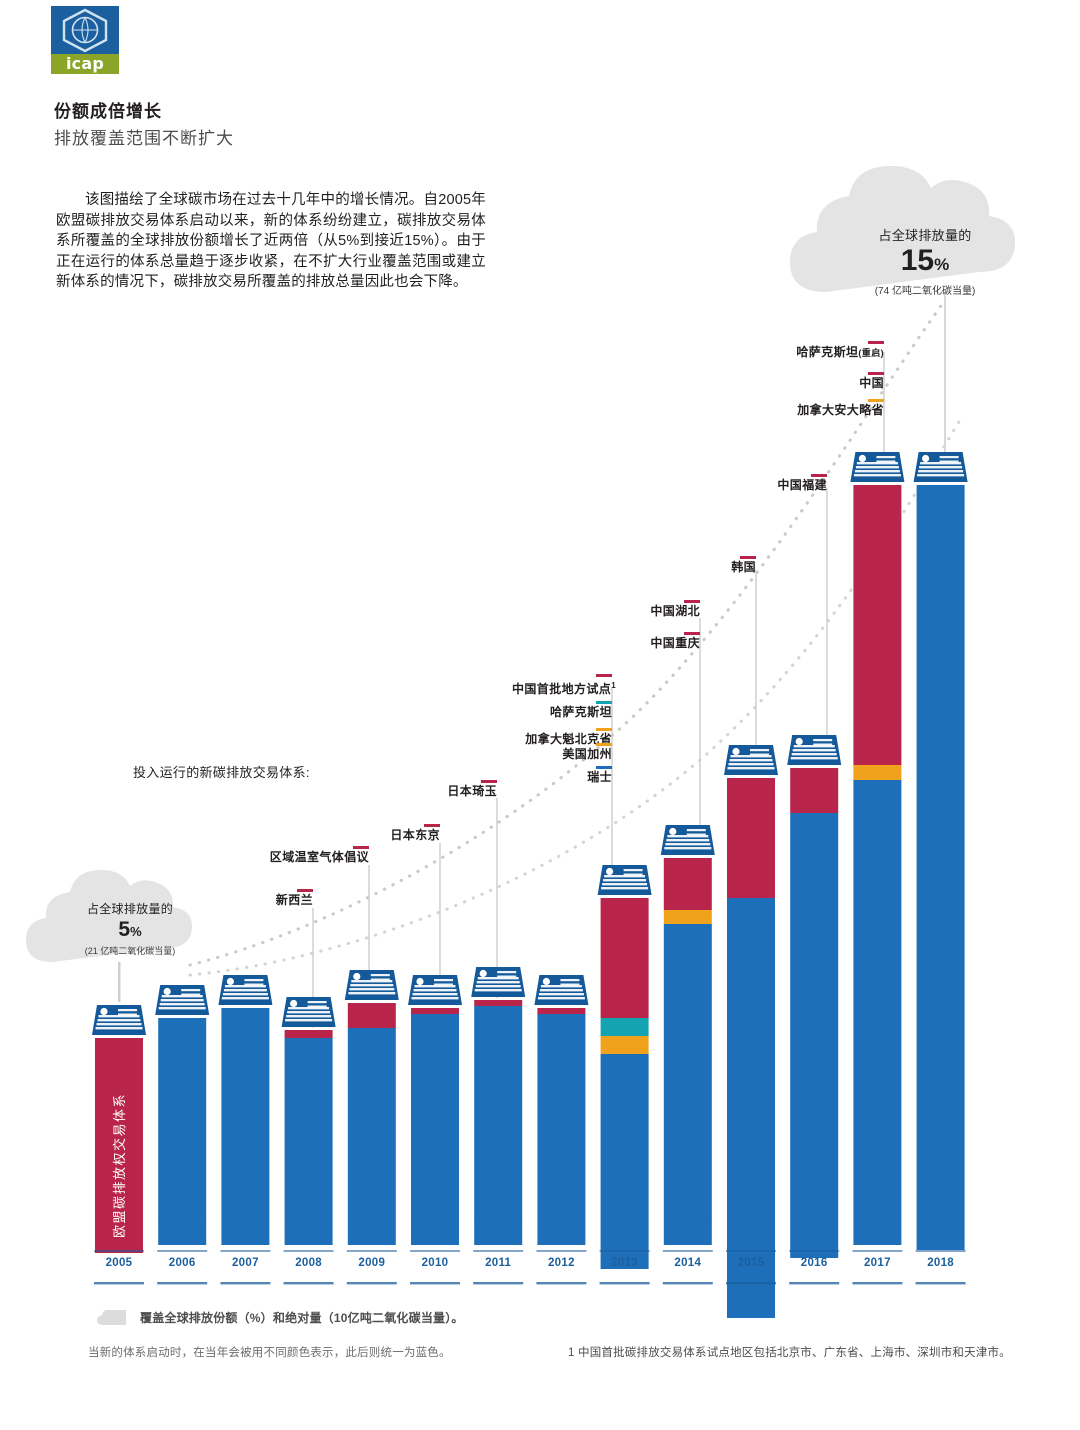  I want to click on page-subtitle: 排放覆盖范围不断扩大, so click(144, 138).